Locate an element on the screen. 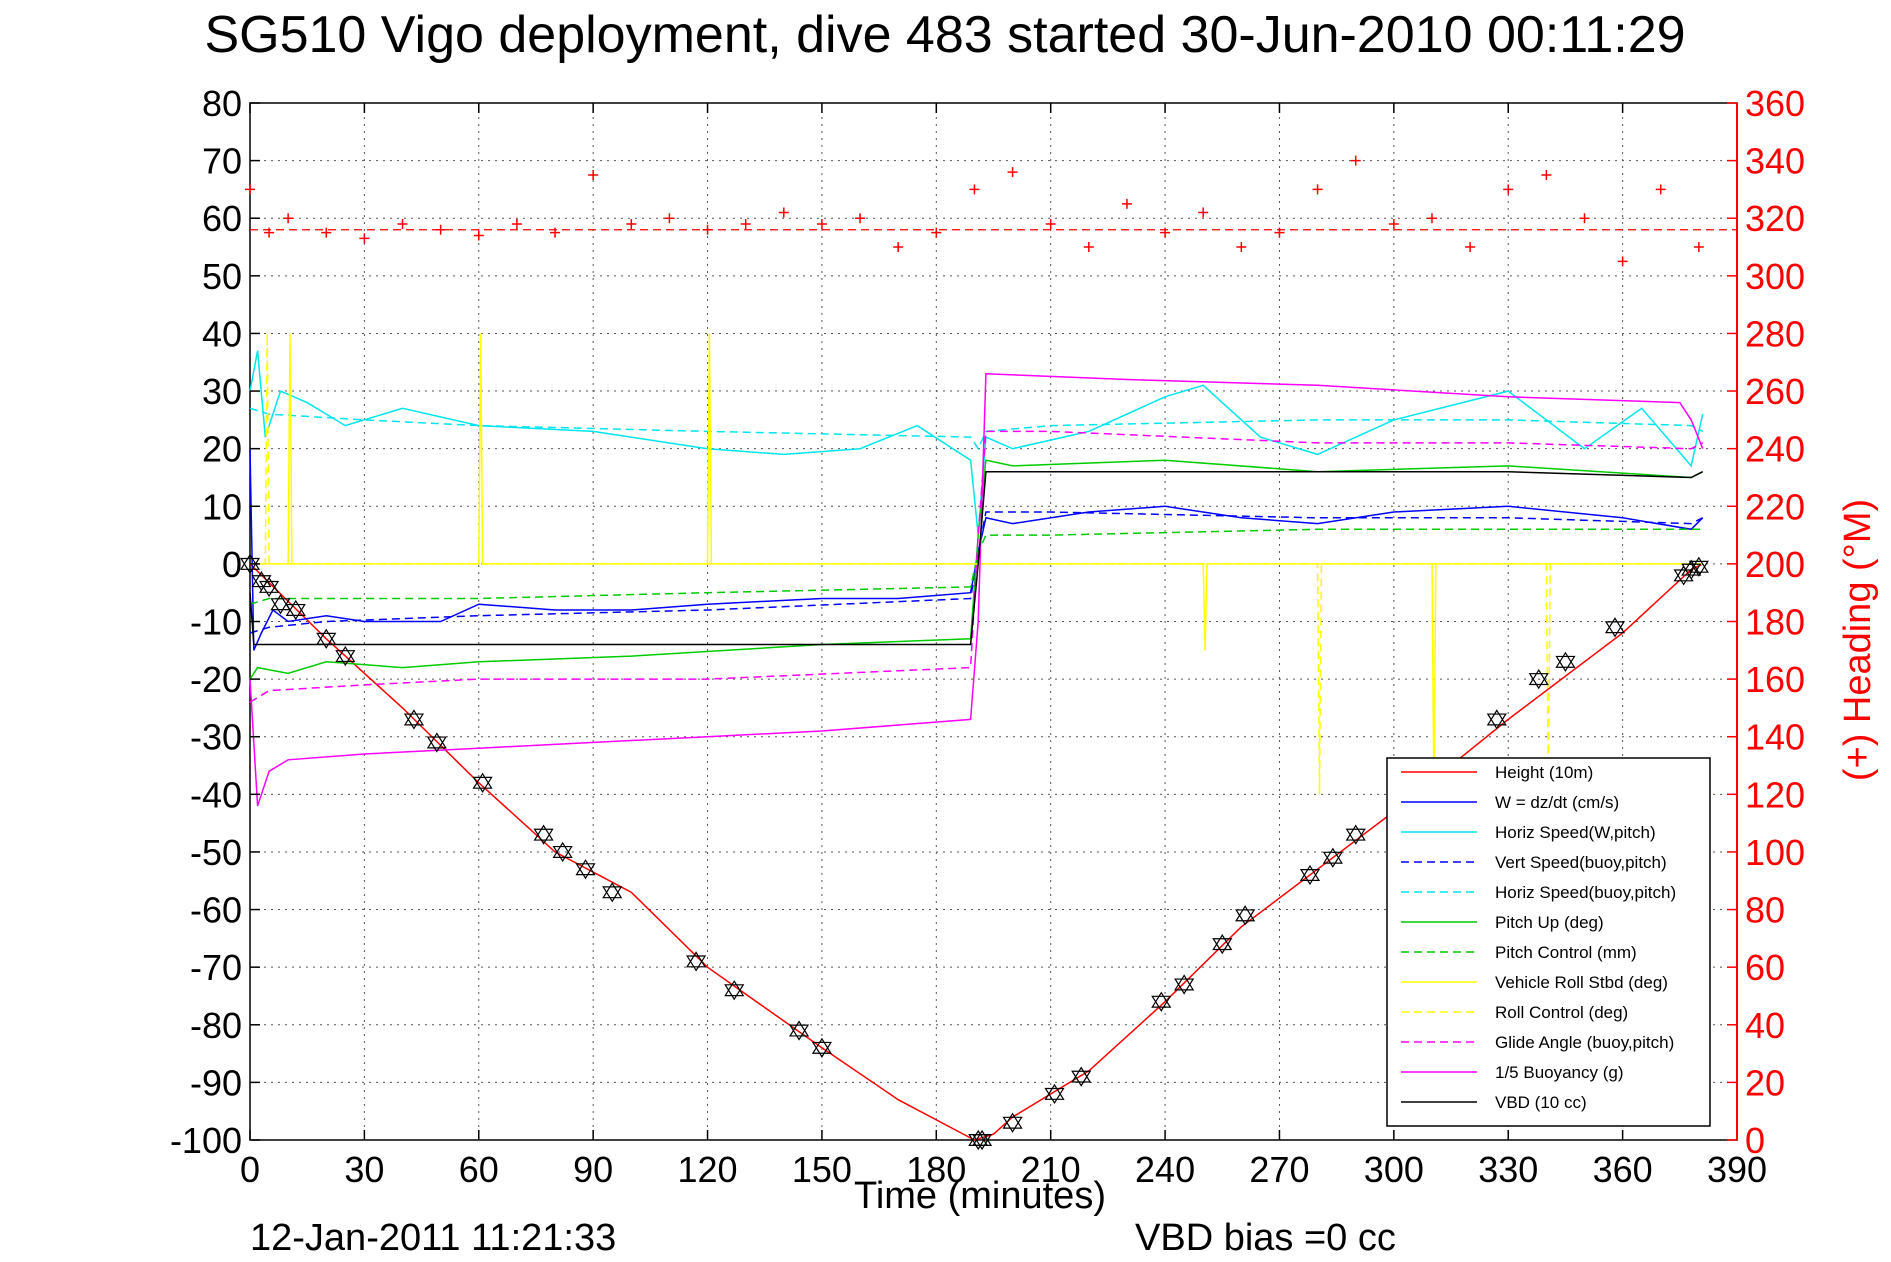 This screenshot has height=1262, width=1891. x-tick-label: 240 is located at coordinates (1165, 1169).